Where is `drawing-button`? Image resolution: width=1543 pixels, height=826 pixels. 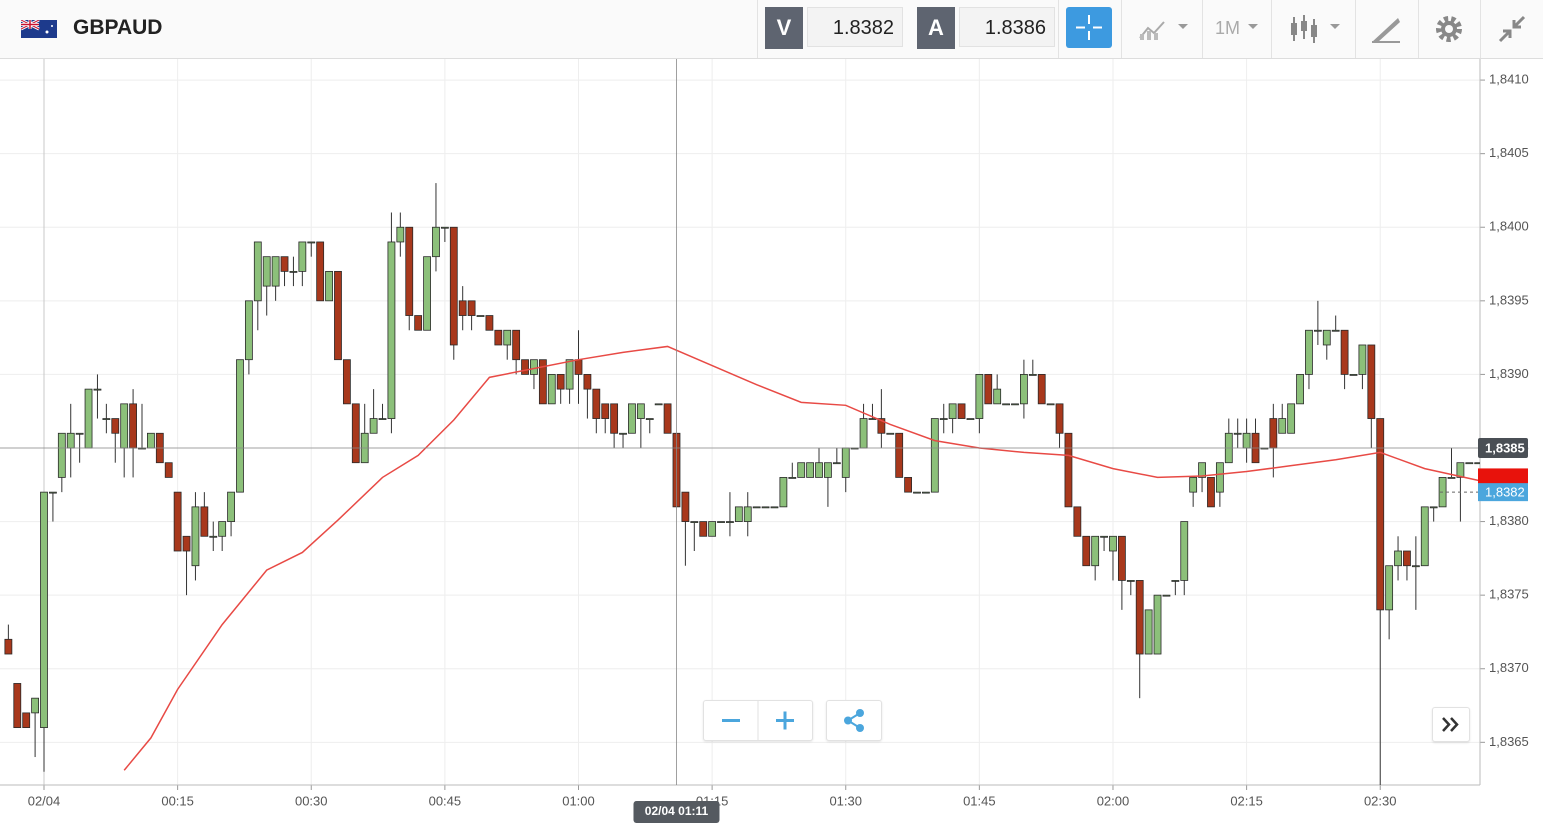 drawing-button is located at coordinates (1386, 29).